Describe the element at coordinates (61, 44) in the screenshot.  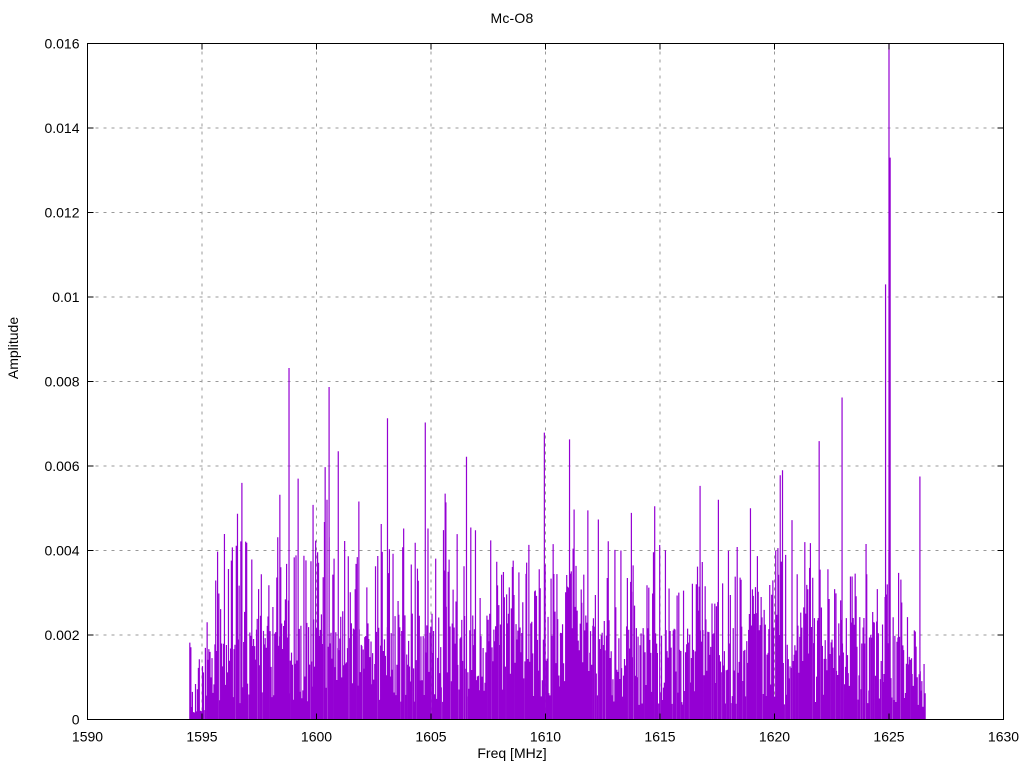
I see `svg-text: 0.016` at that location.